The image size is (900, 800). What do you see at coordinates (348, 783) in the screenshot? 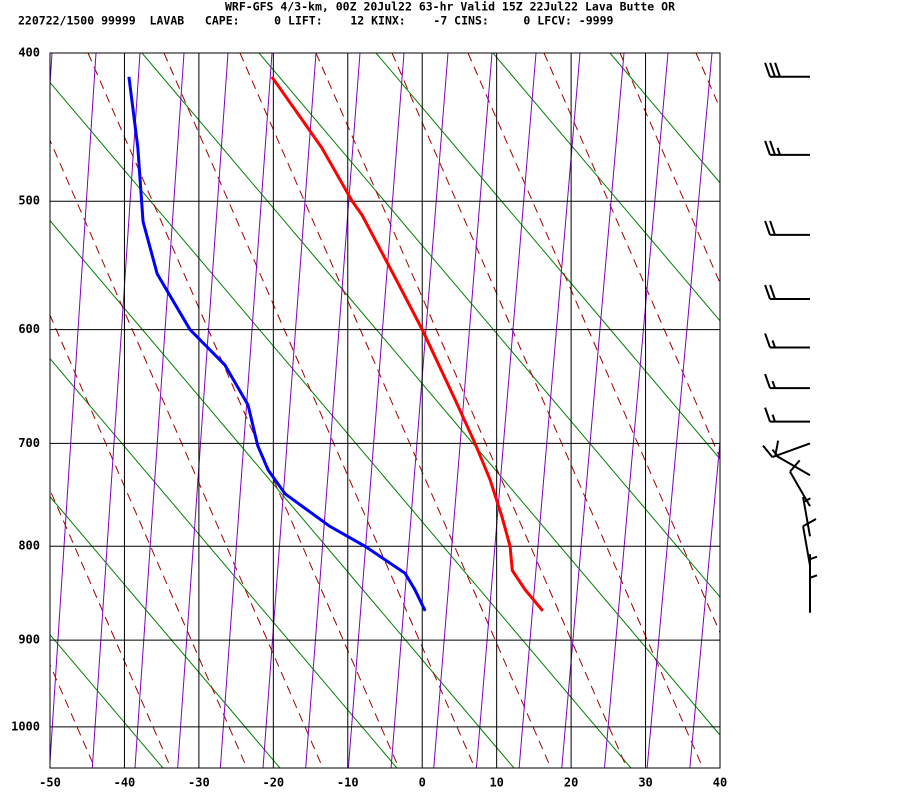
I see `x-tick-label: -10` at bounding box center [348, 783].